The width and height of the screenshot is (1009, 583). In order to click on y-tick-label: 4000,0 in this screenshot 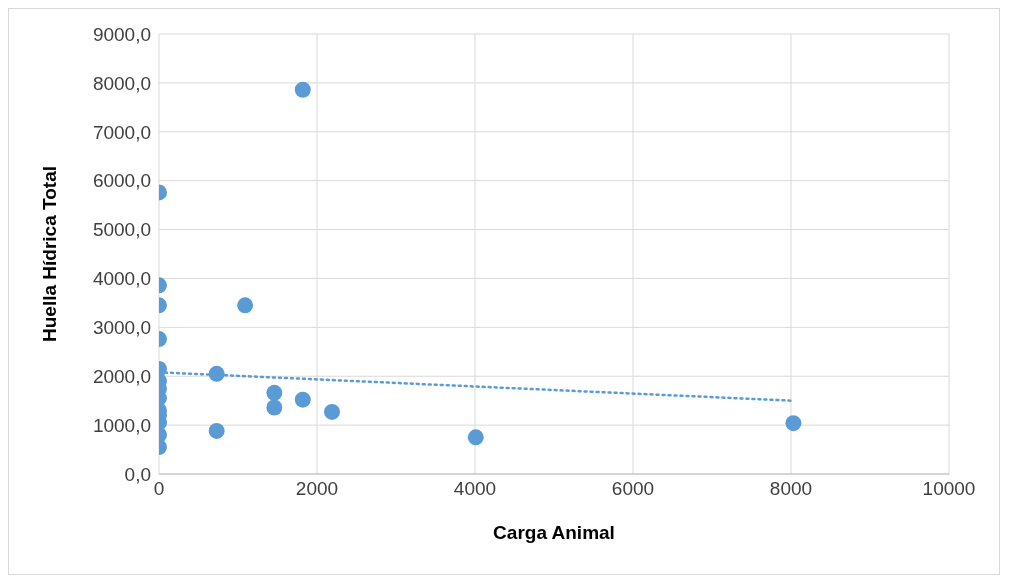, I will do `click(121, 279)`.